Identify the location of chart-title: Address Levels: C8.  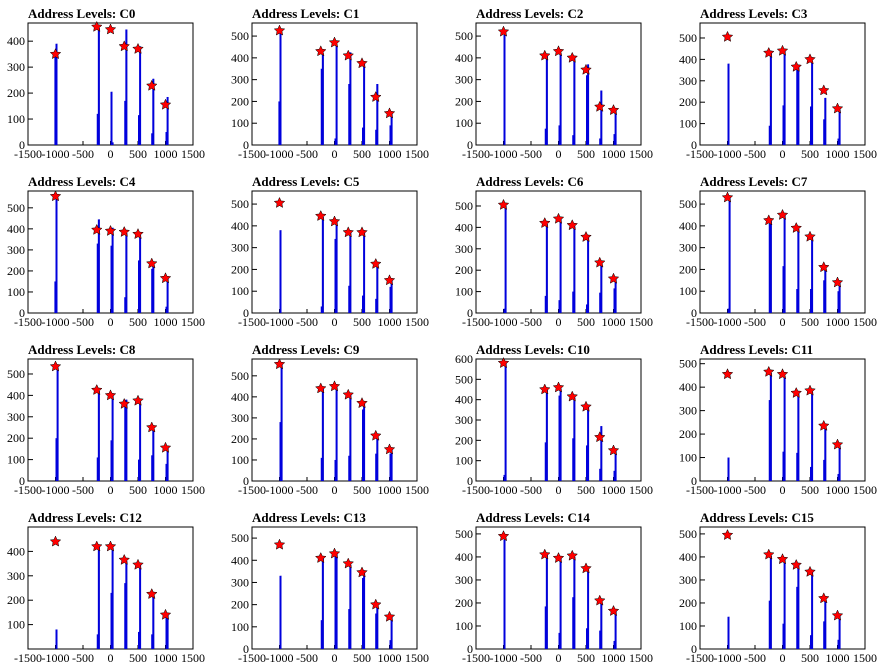
(82, 349).